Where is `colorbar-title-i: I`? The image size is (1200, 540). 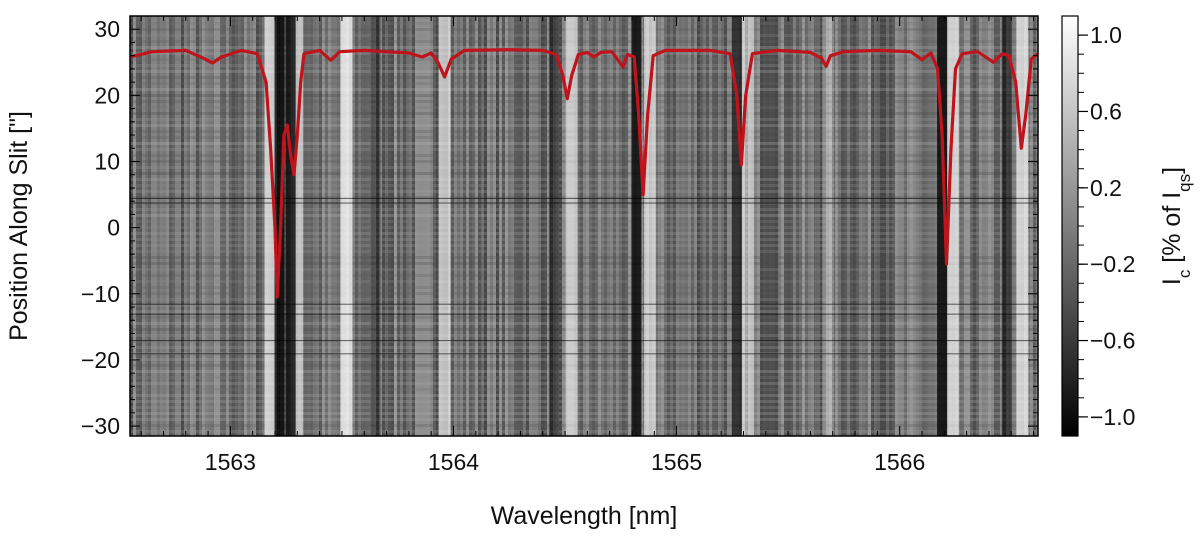 colorbar-title-i: I is located at coordinates (1172, 281).